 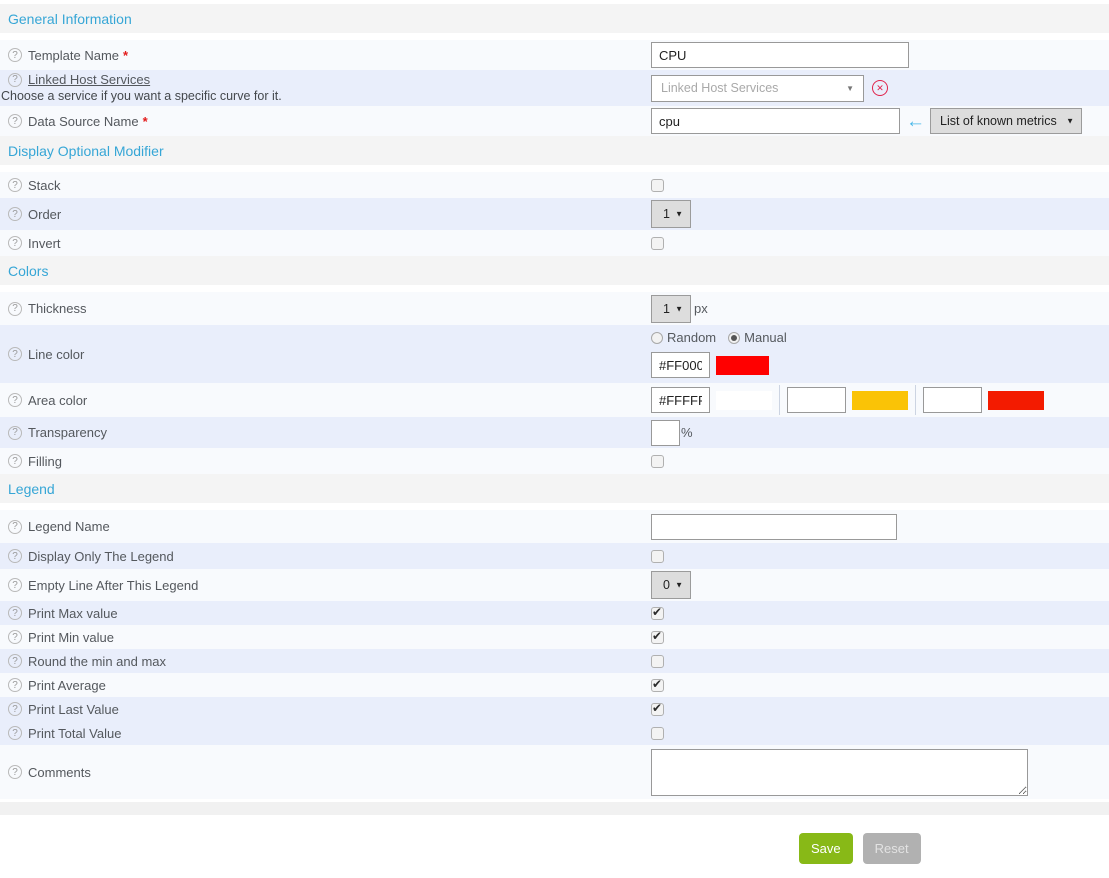 What do you see at coordinates (554, 18) in the screenshot?
I see `section-general-information: General Information` at bounding box center [554, 18].